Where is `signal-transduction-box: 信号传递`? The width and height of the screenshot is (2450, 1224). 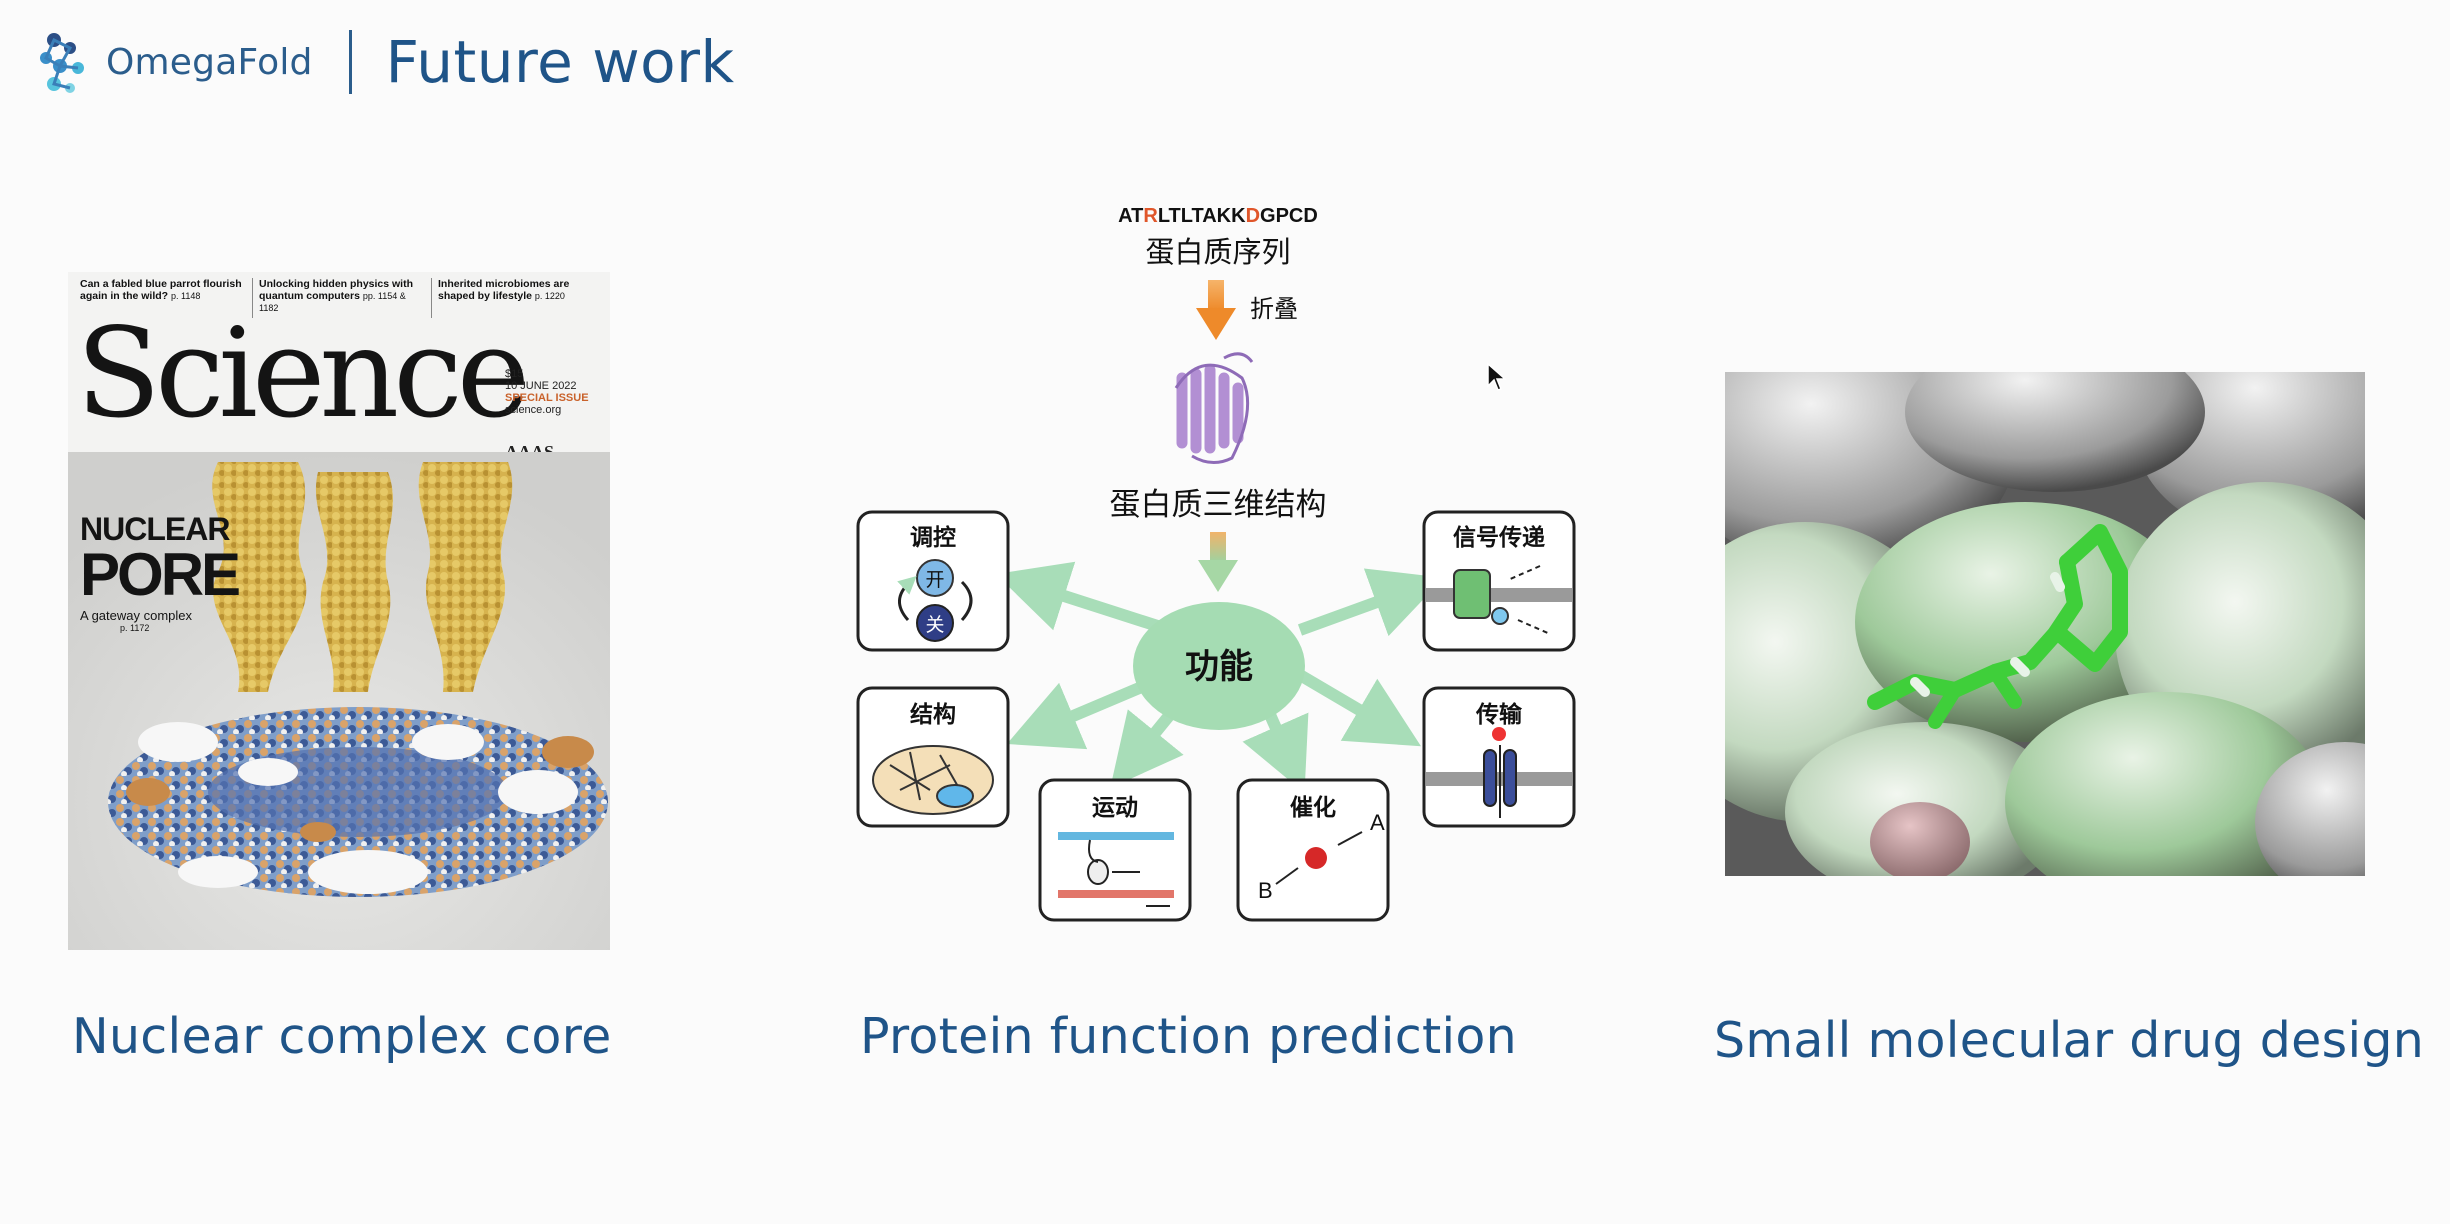 signal-transduction-box: 信号传递 is located at coordinates (1499, 581).